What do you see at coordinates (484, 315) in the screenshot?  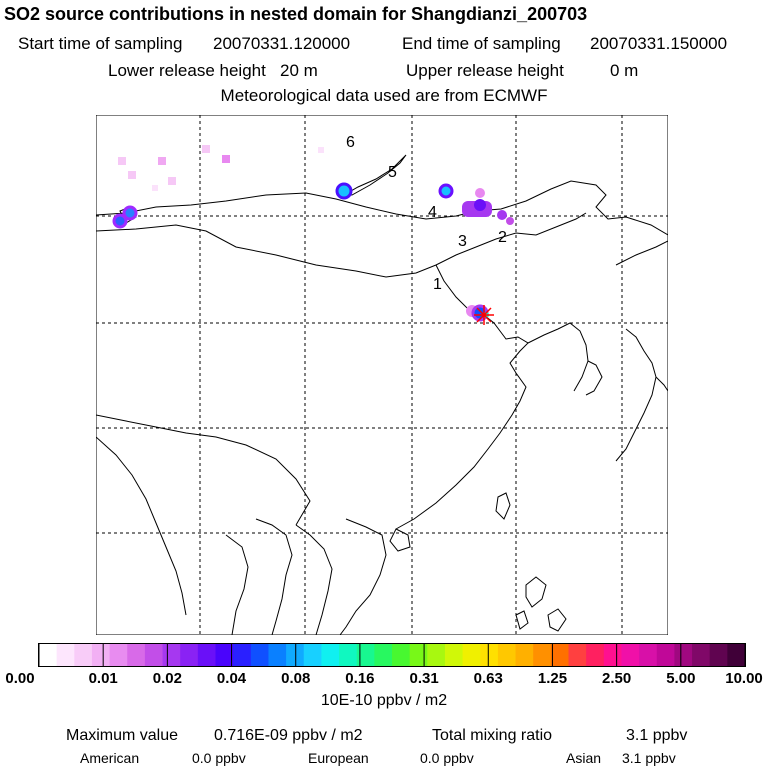 I see `station-star-marker` at bounding box center [484, 315].